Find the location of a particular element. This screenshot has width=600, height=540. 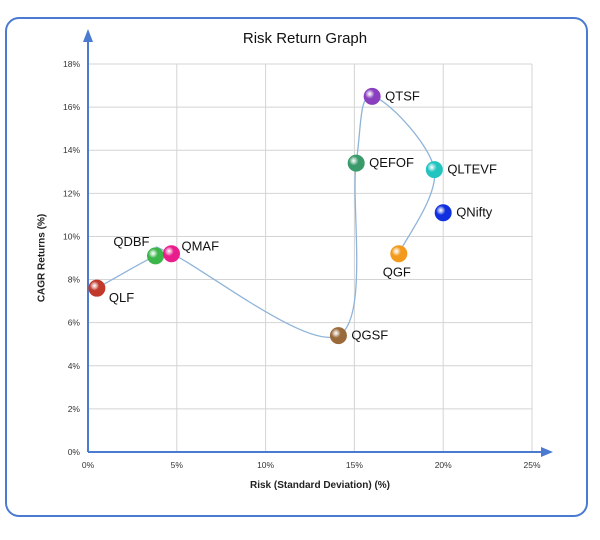

chart-title: Risk Return Graph is located at coordinates (305, 38).